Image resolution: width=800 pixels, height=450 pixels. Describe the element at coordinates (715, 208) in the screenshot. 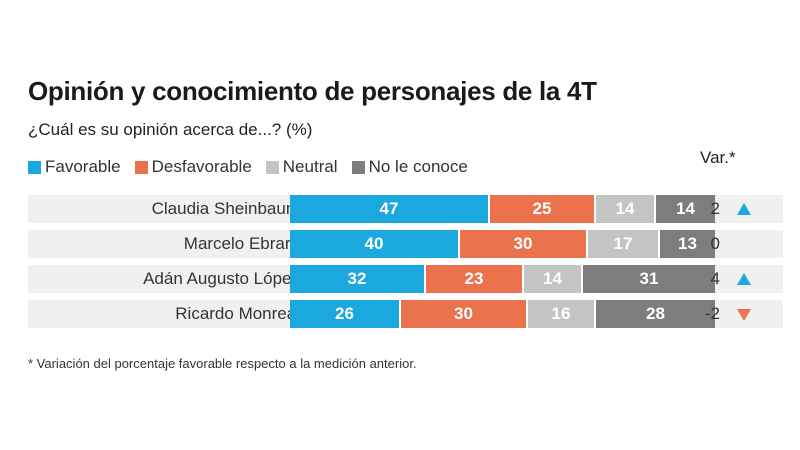

I see `variation-value: 2` at that location.